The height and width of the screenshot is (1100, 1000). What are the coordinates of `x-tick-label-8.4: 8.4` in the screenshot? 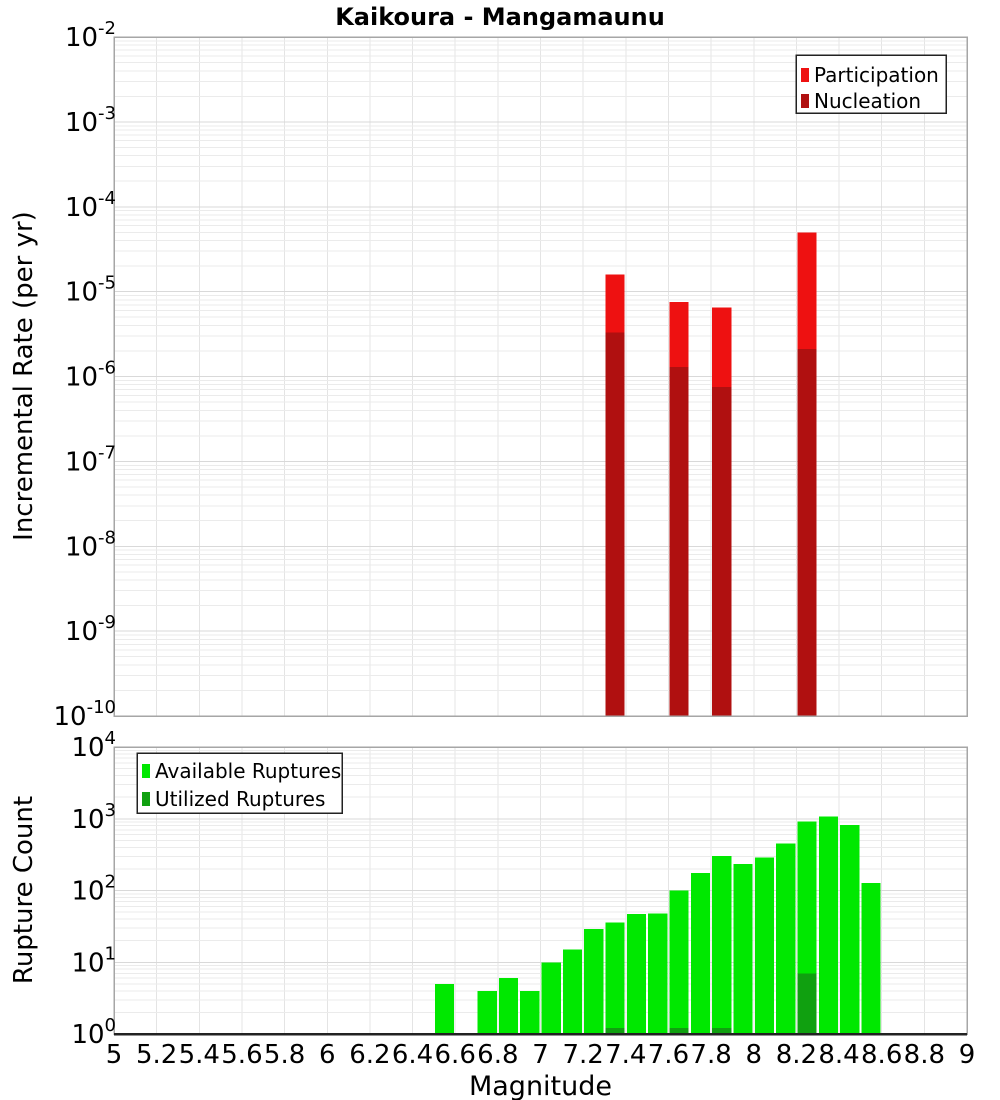 It's located at (838, 1055).